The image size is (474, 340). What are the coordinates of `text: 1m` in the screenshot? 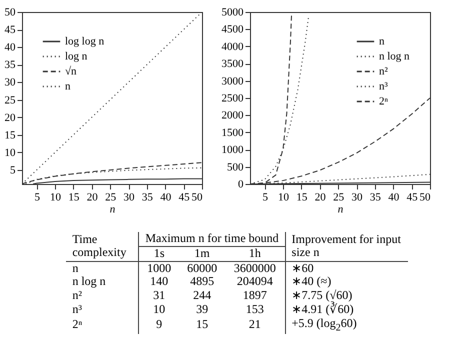 It's located at (202, 254).